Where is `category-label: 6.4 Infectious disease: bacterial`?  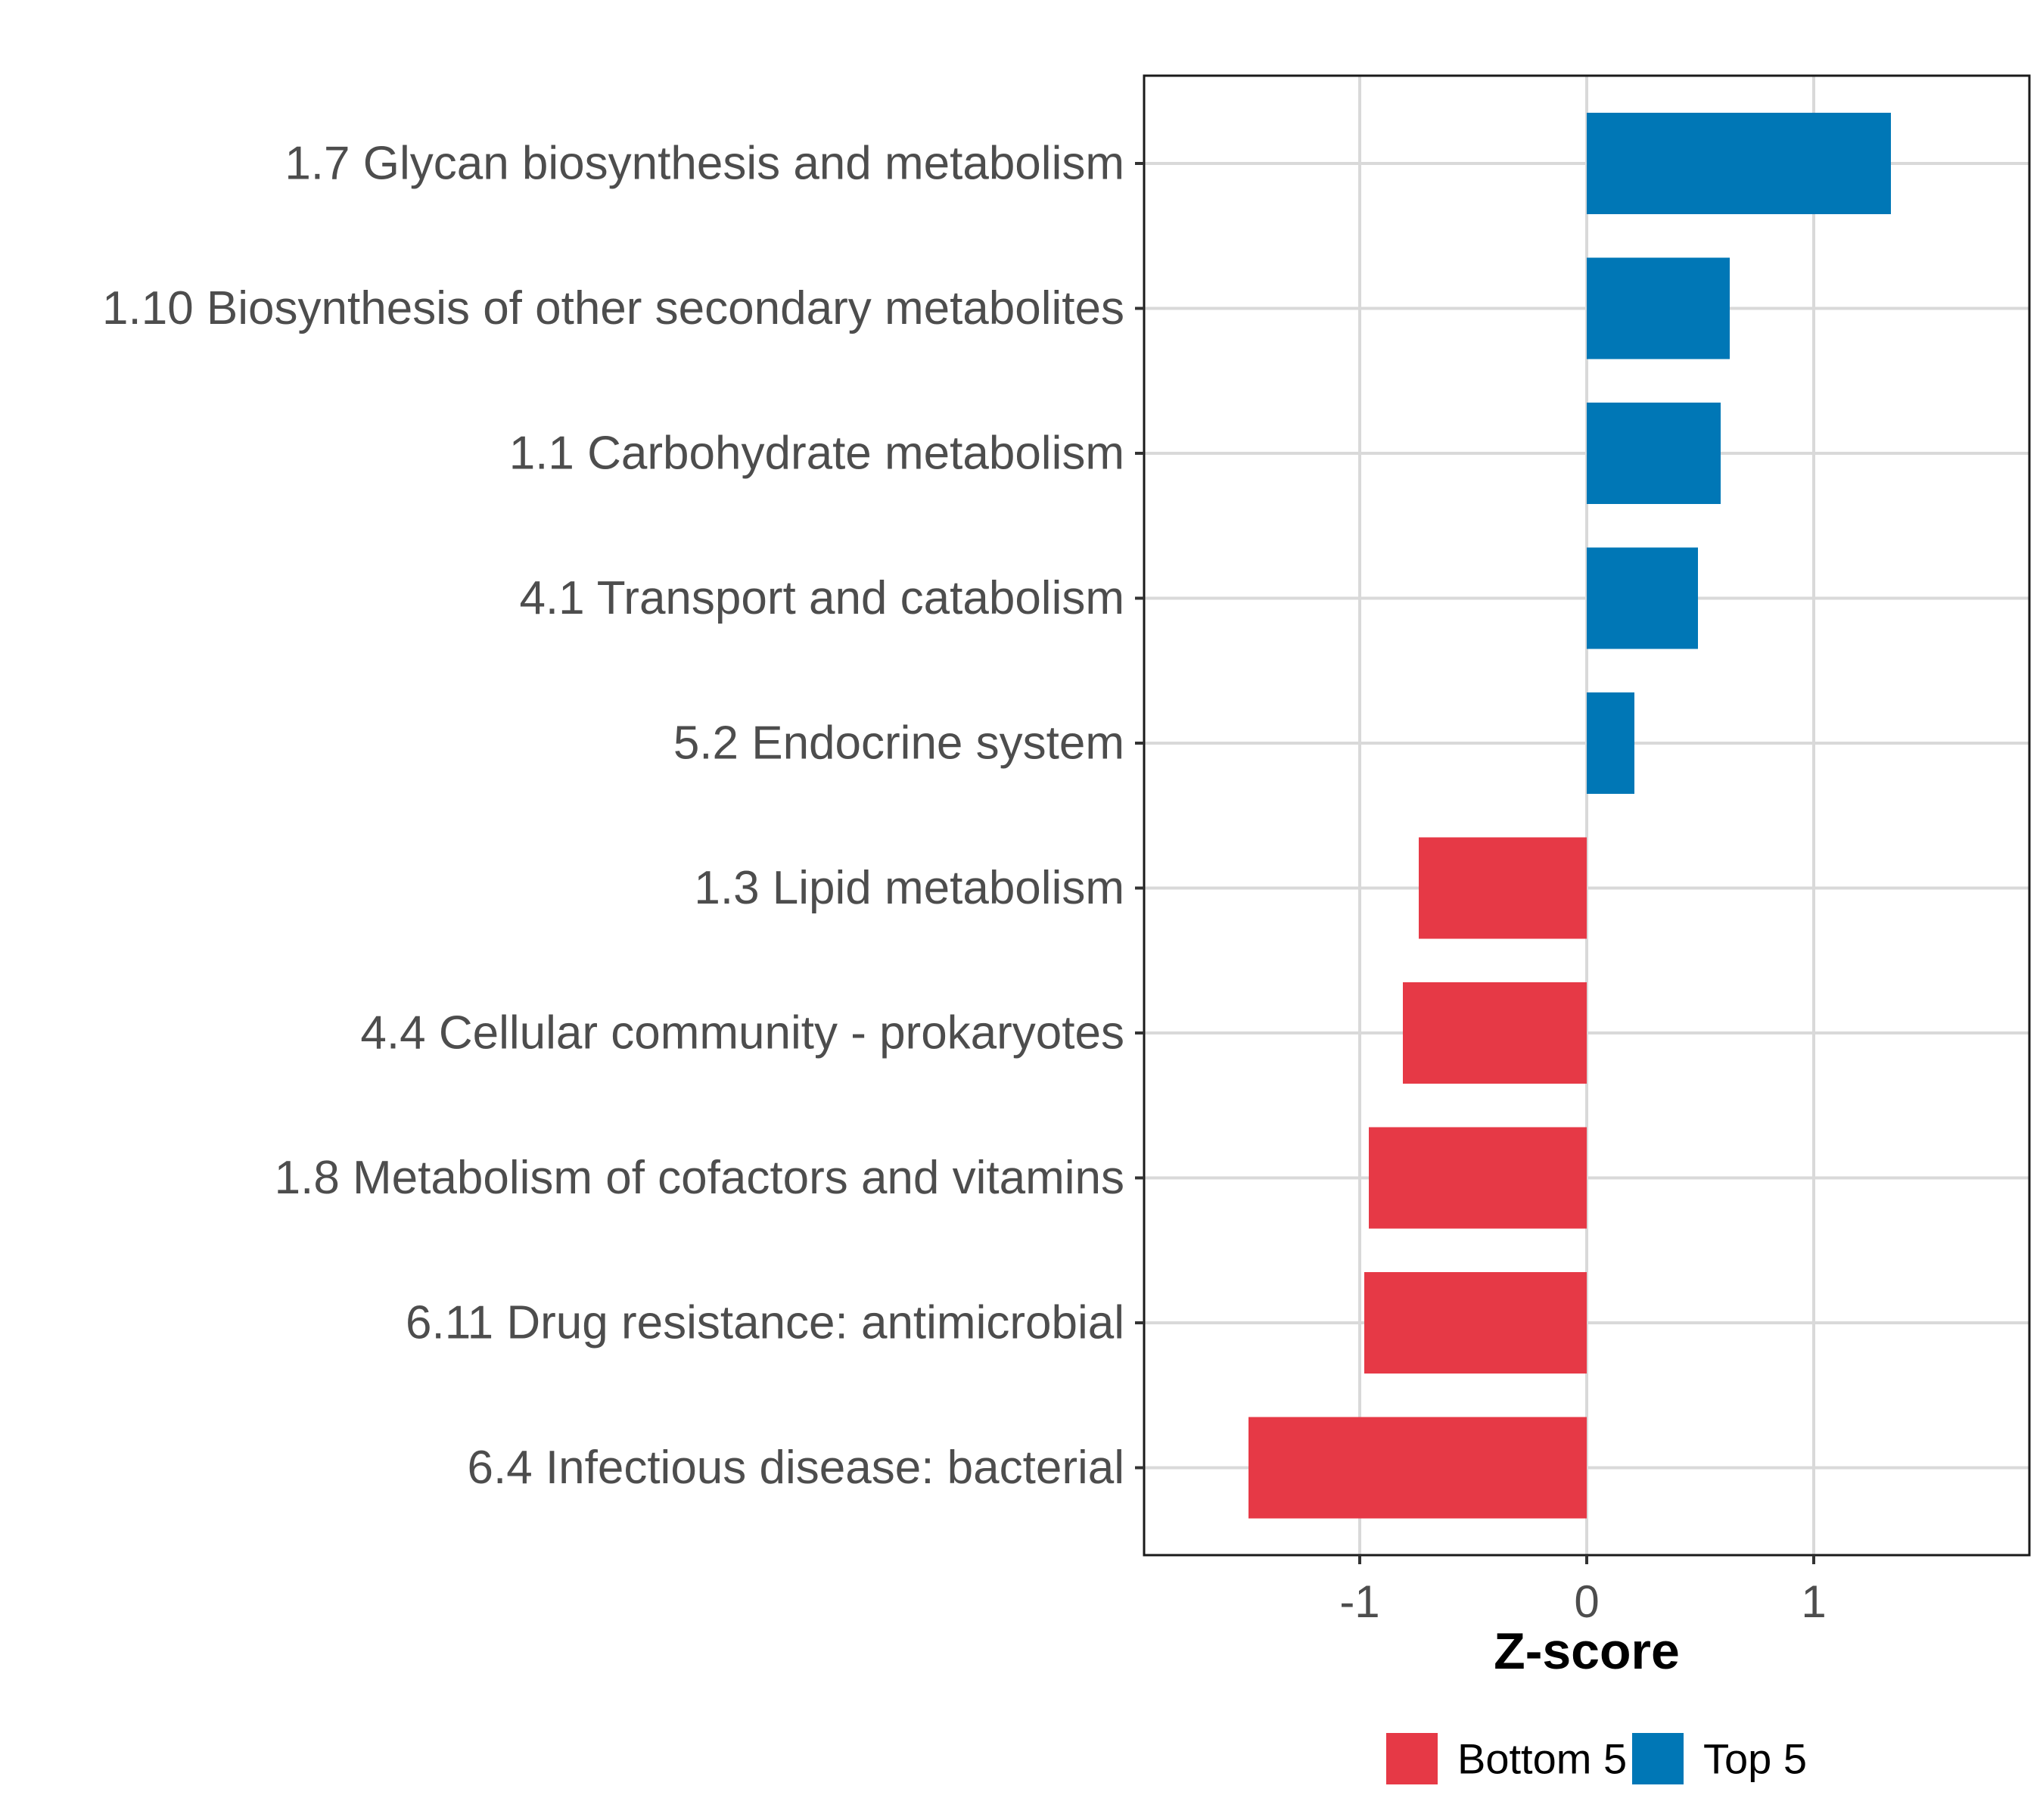
category-label: 6.4 Infectious disease: bacterial is located at coordinates (796, 1468).